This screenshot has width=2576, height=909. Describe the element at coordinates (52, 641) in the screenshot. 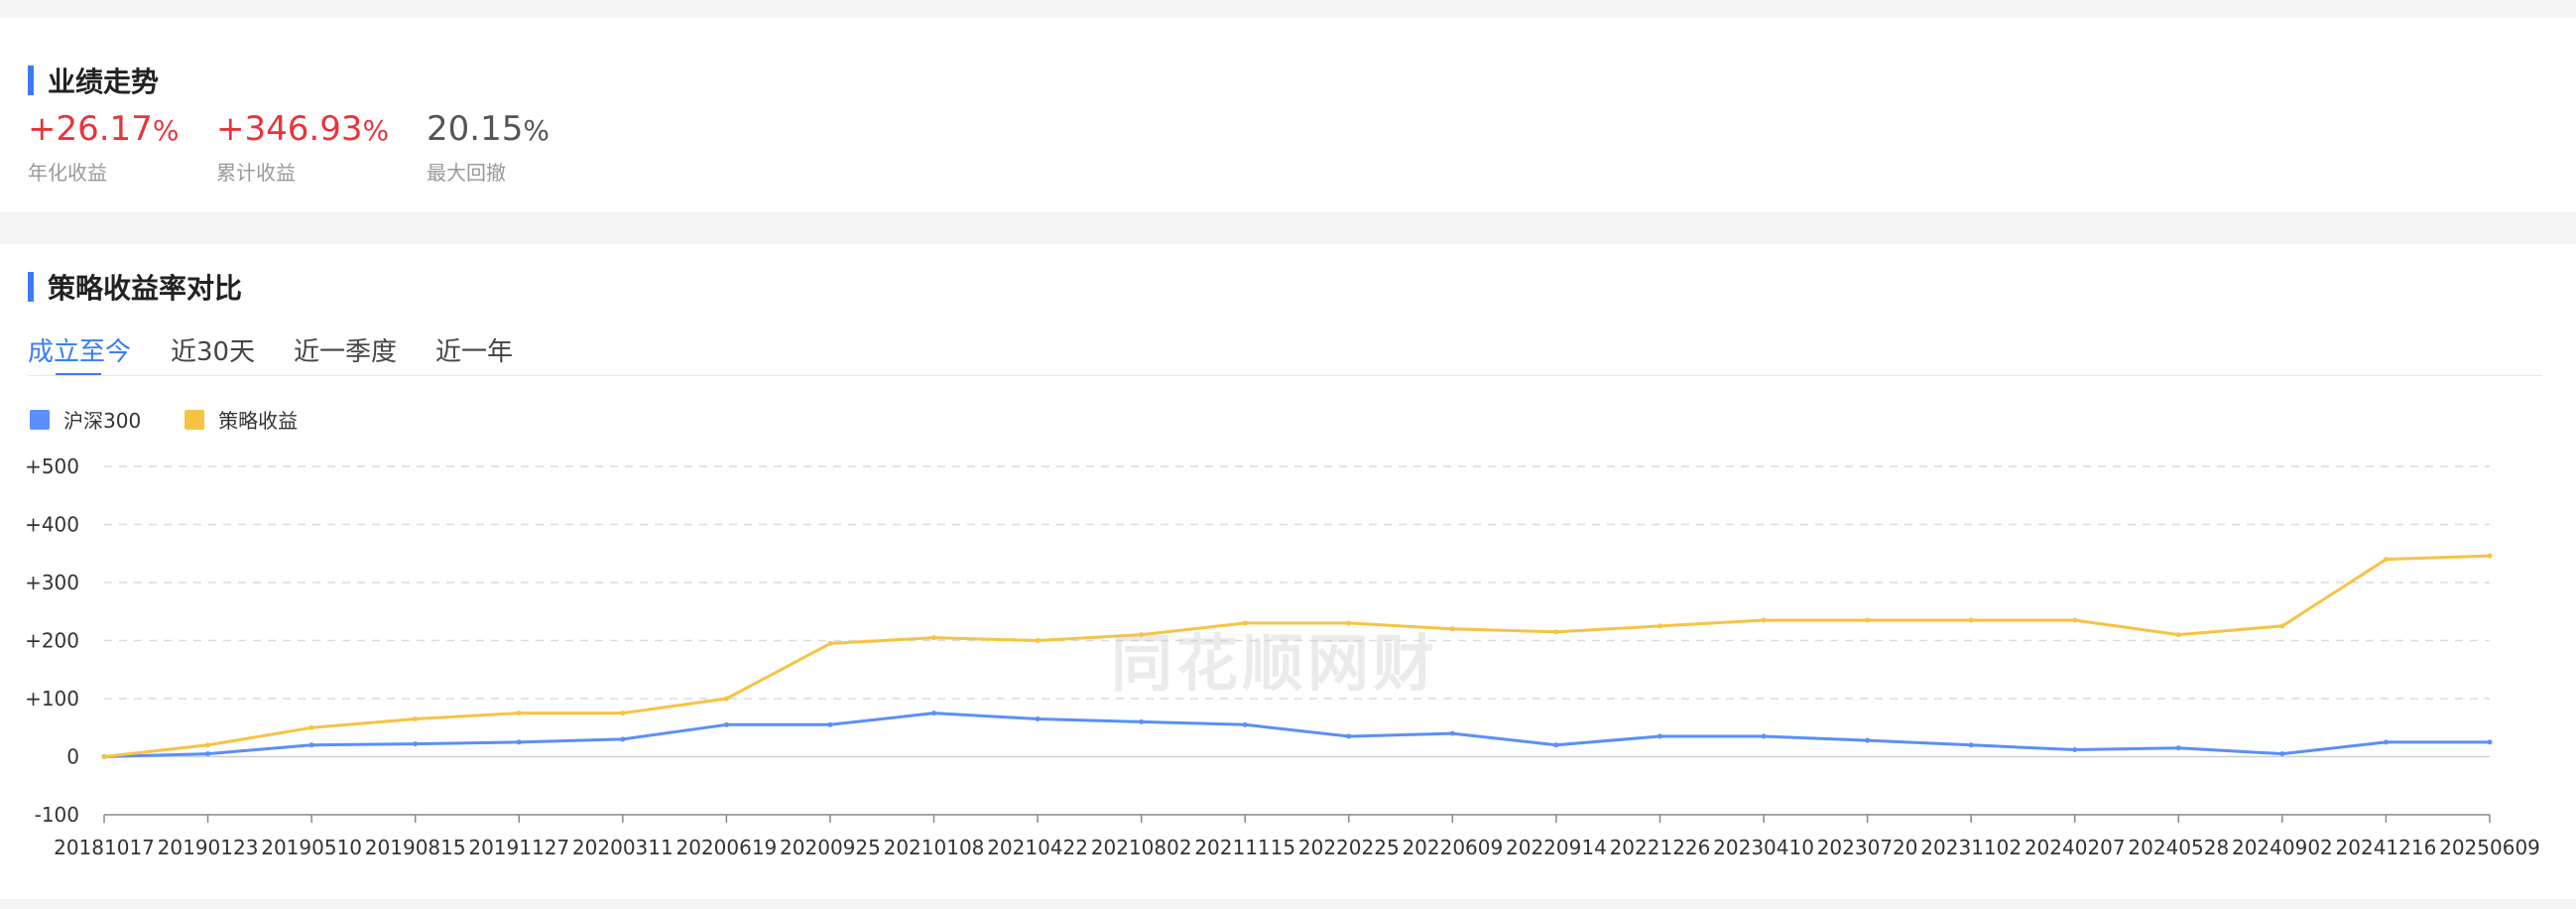

I see `y-tick-label: +200` at that location.